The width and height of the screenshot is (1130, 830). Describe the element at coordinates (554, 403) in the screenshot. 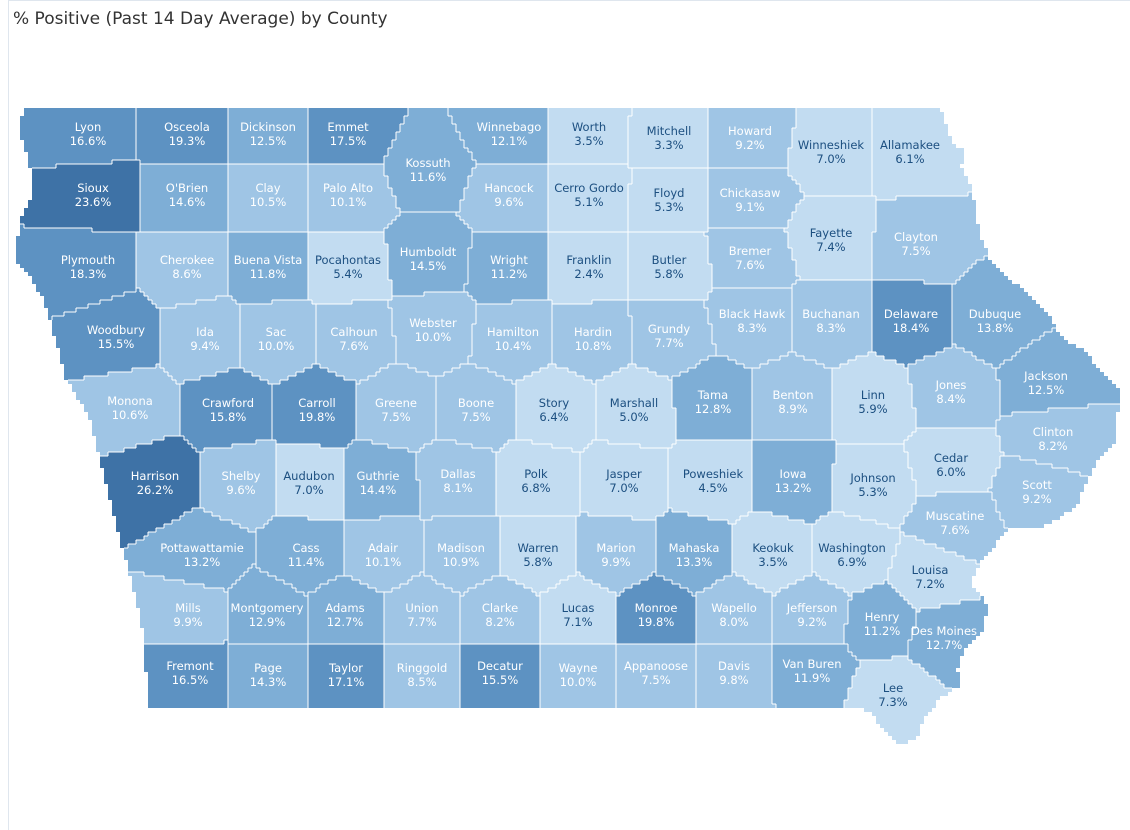

I see `county-name: Story` at that location.